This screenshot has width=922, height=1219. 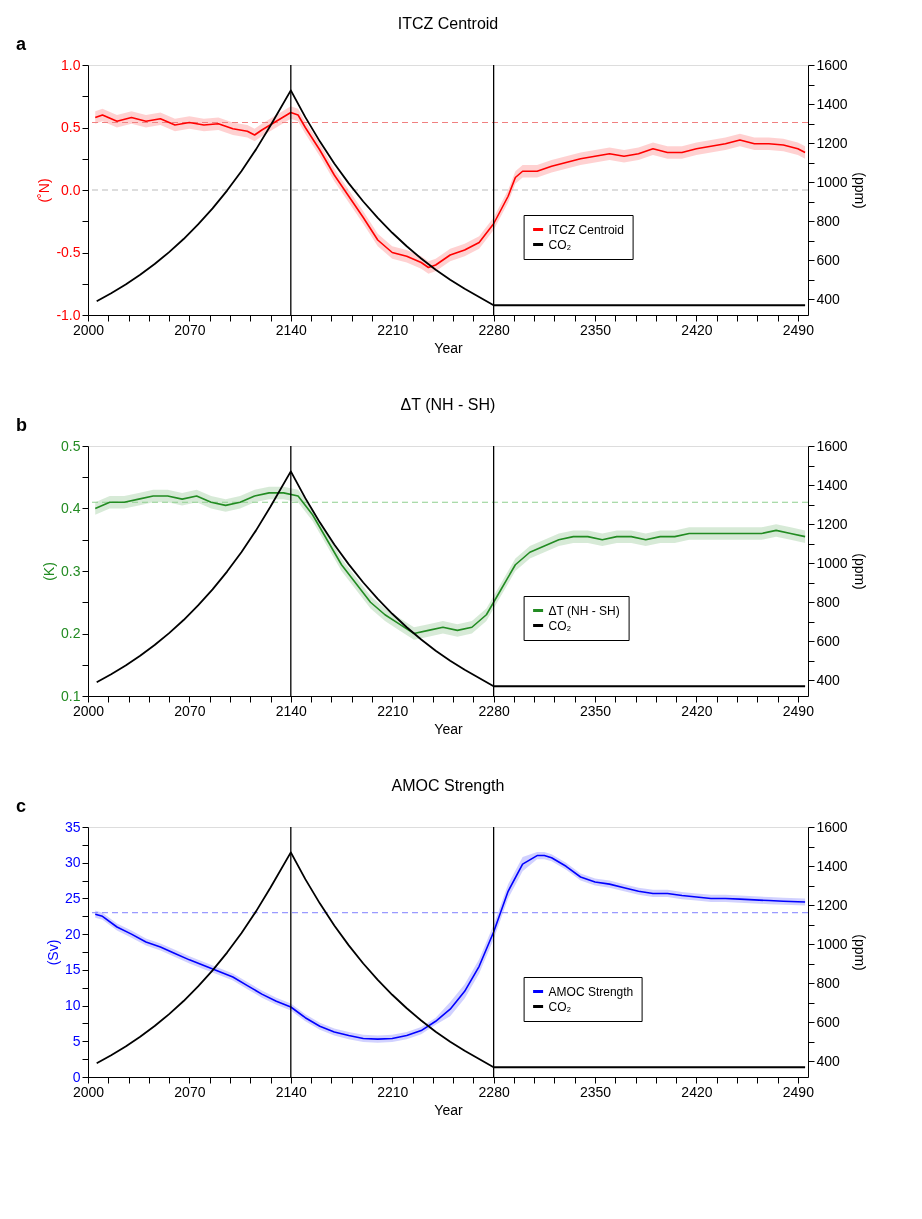 I want to click on y-tick-label: 0.4, so click(x=71, y=508).